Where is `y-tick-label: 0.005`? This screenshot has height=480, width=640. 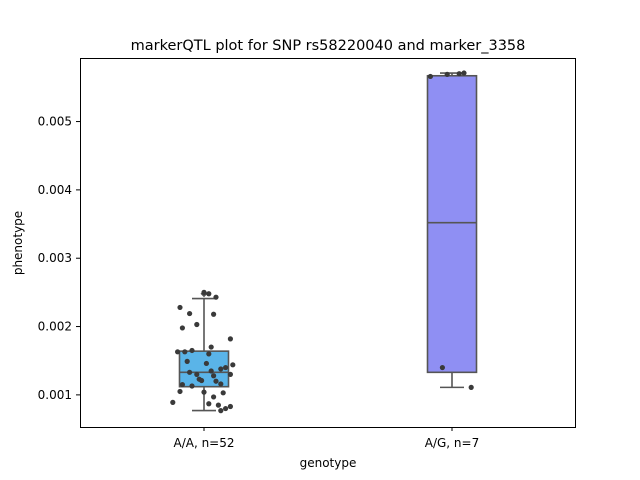 y-tick-label: 0.005 is located at coordinates (55, 122).